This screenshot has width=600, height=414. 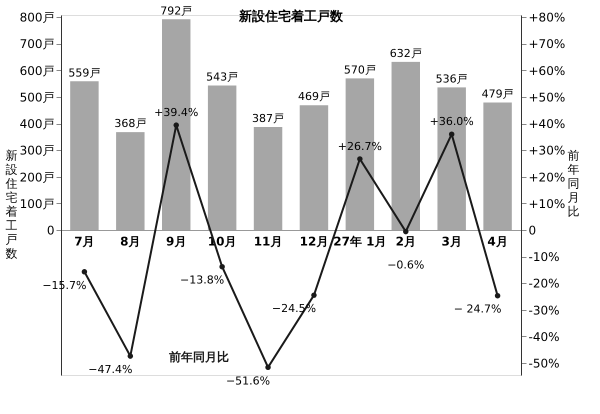 I want to click on data-label: +39.4%, so click(x=176, y=113).